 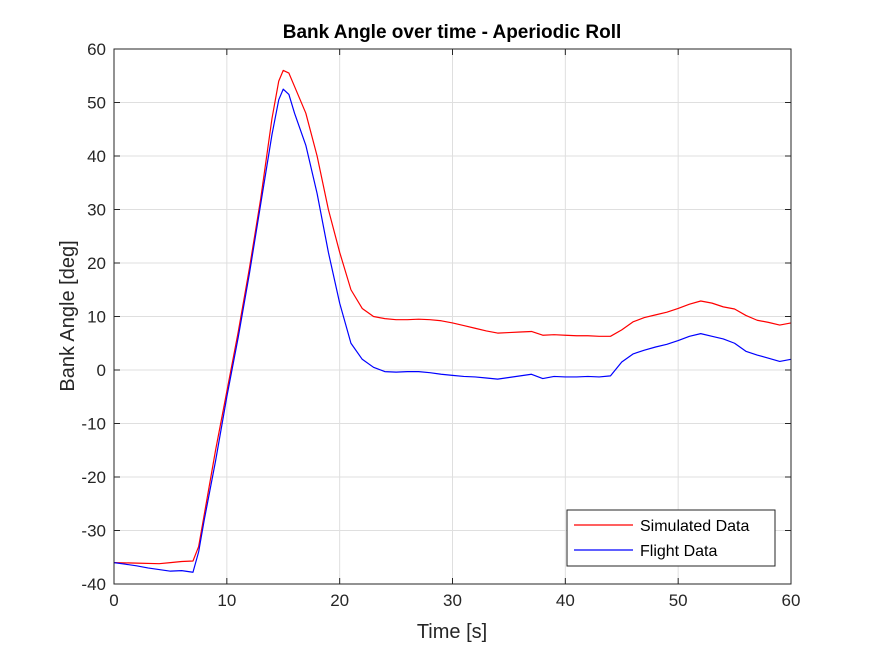 What do you see at coordinates (113, 600) in the screenshot?
I see `x-tick-label: 0` at bounding box center [113, 600].